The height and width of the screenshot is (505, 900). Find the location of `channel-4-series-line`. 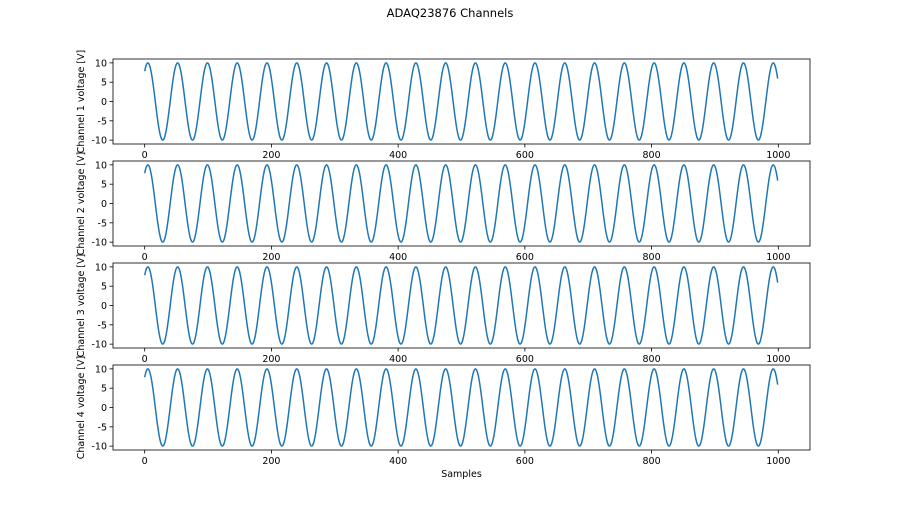

channel-4-series-line is located at coordinates (461, 407).